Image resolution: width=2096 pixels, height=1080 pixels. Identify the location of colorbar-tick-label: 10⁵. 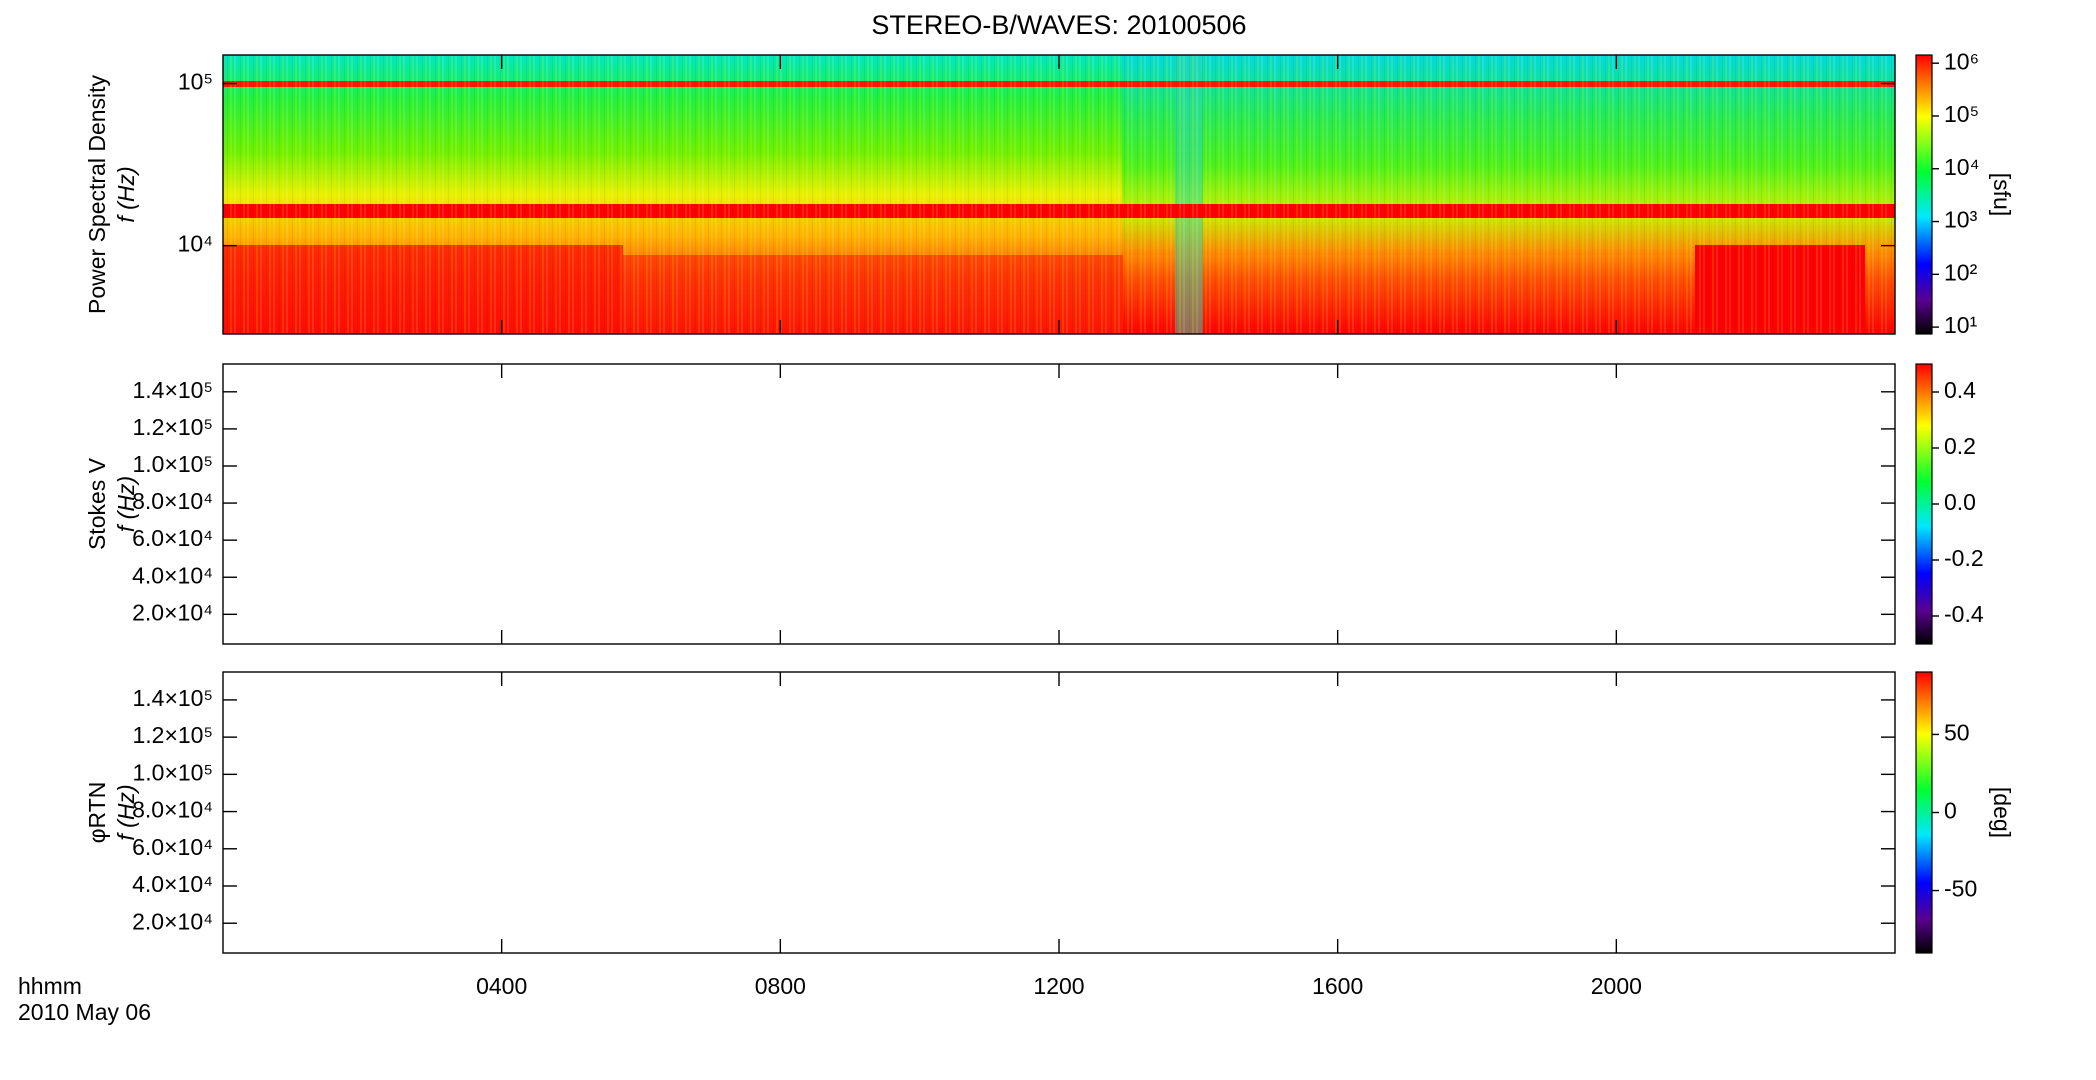
(1961, 114).